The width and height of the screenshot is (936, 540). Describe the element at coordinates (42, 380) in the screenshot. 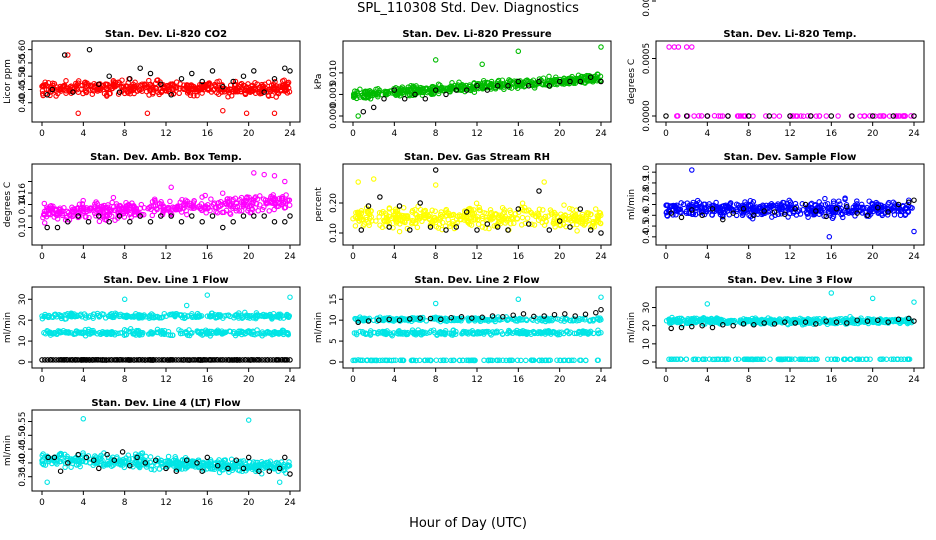

I see `x-tick-label: 0` at that location.